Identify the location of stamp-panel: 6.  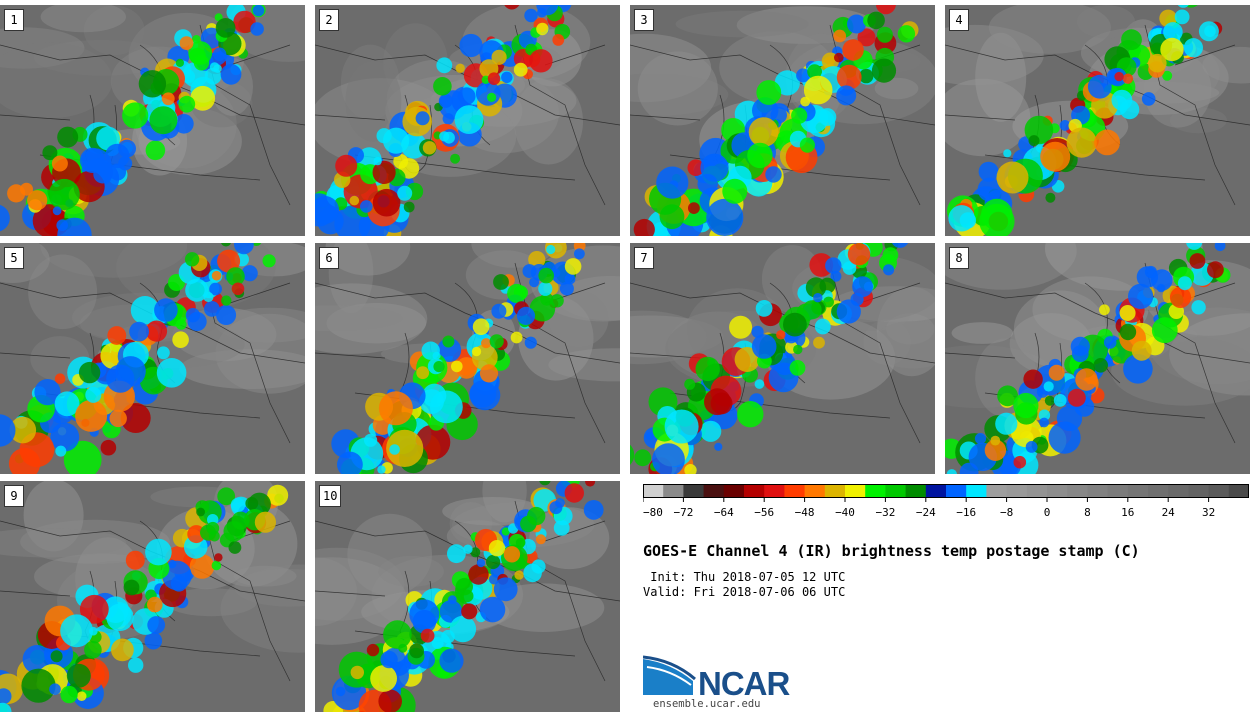
(467, 358).